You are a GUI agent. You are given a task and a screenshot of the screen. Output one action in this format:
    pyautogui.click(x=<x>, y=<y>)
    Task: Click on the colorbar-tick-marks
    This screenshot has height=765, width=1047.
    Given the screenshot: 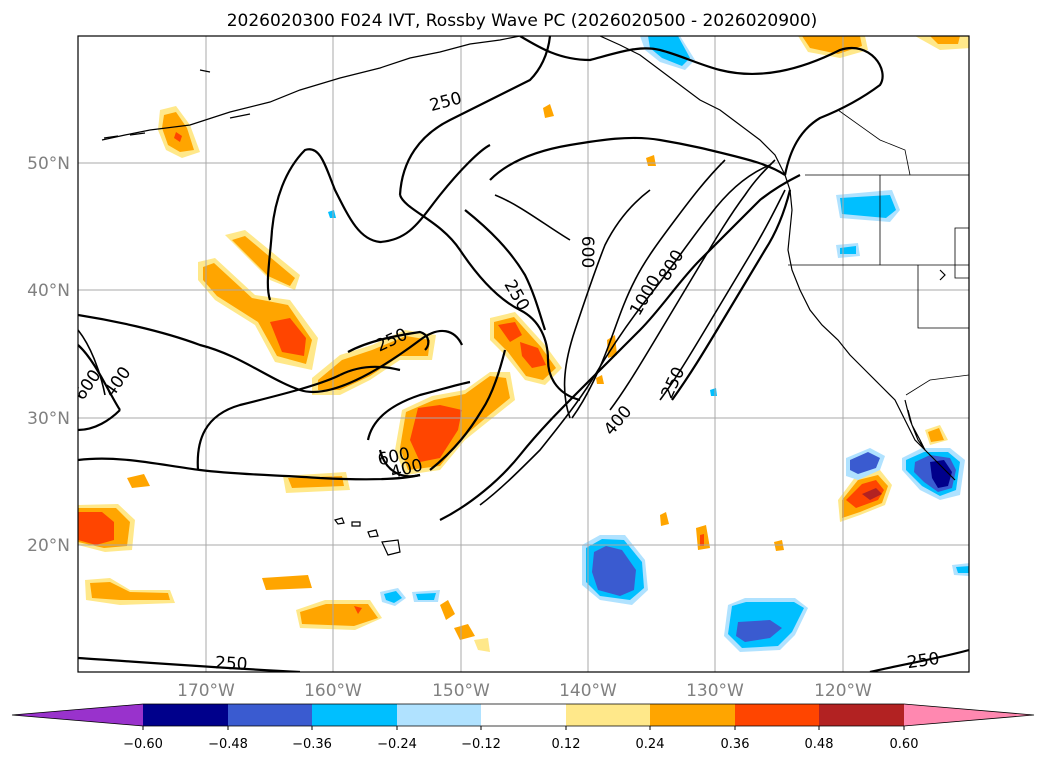 What is the action you would take?
    pyautogui.click(x=523, y=728)
    